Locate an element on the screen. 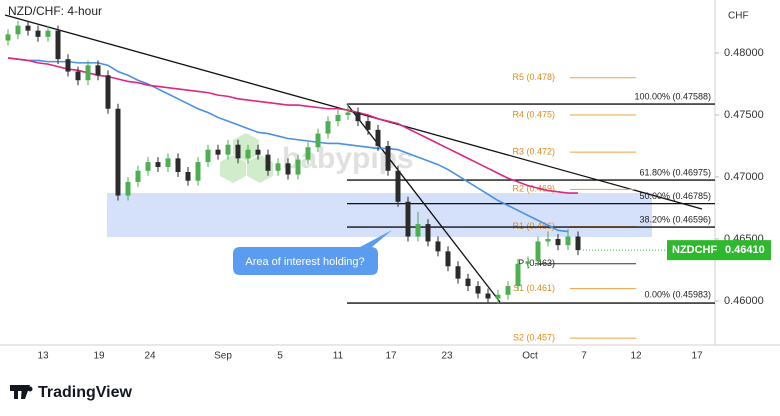  fib-label: 50.00% (0.46785) is located at coordinates (675, 196).